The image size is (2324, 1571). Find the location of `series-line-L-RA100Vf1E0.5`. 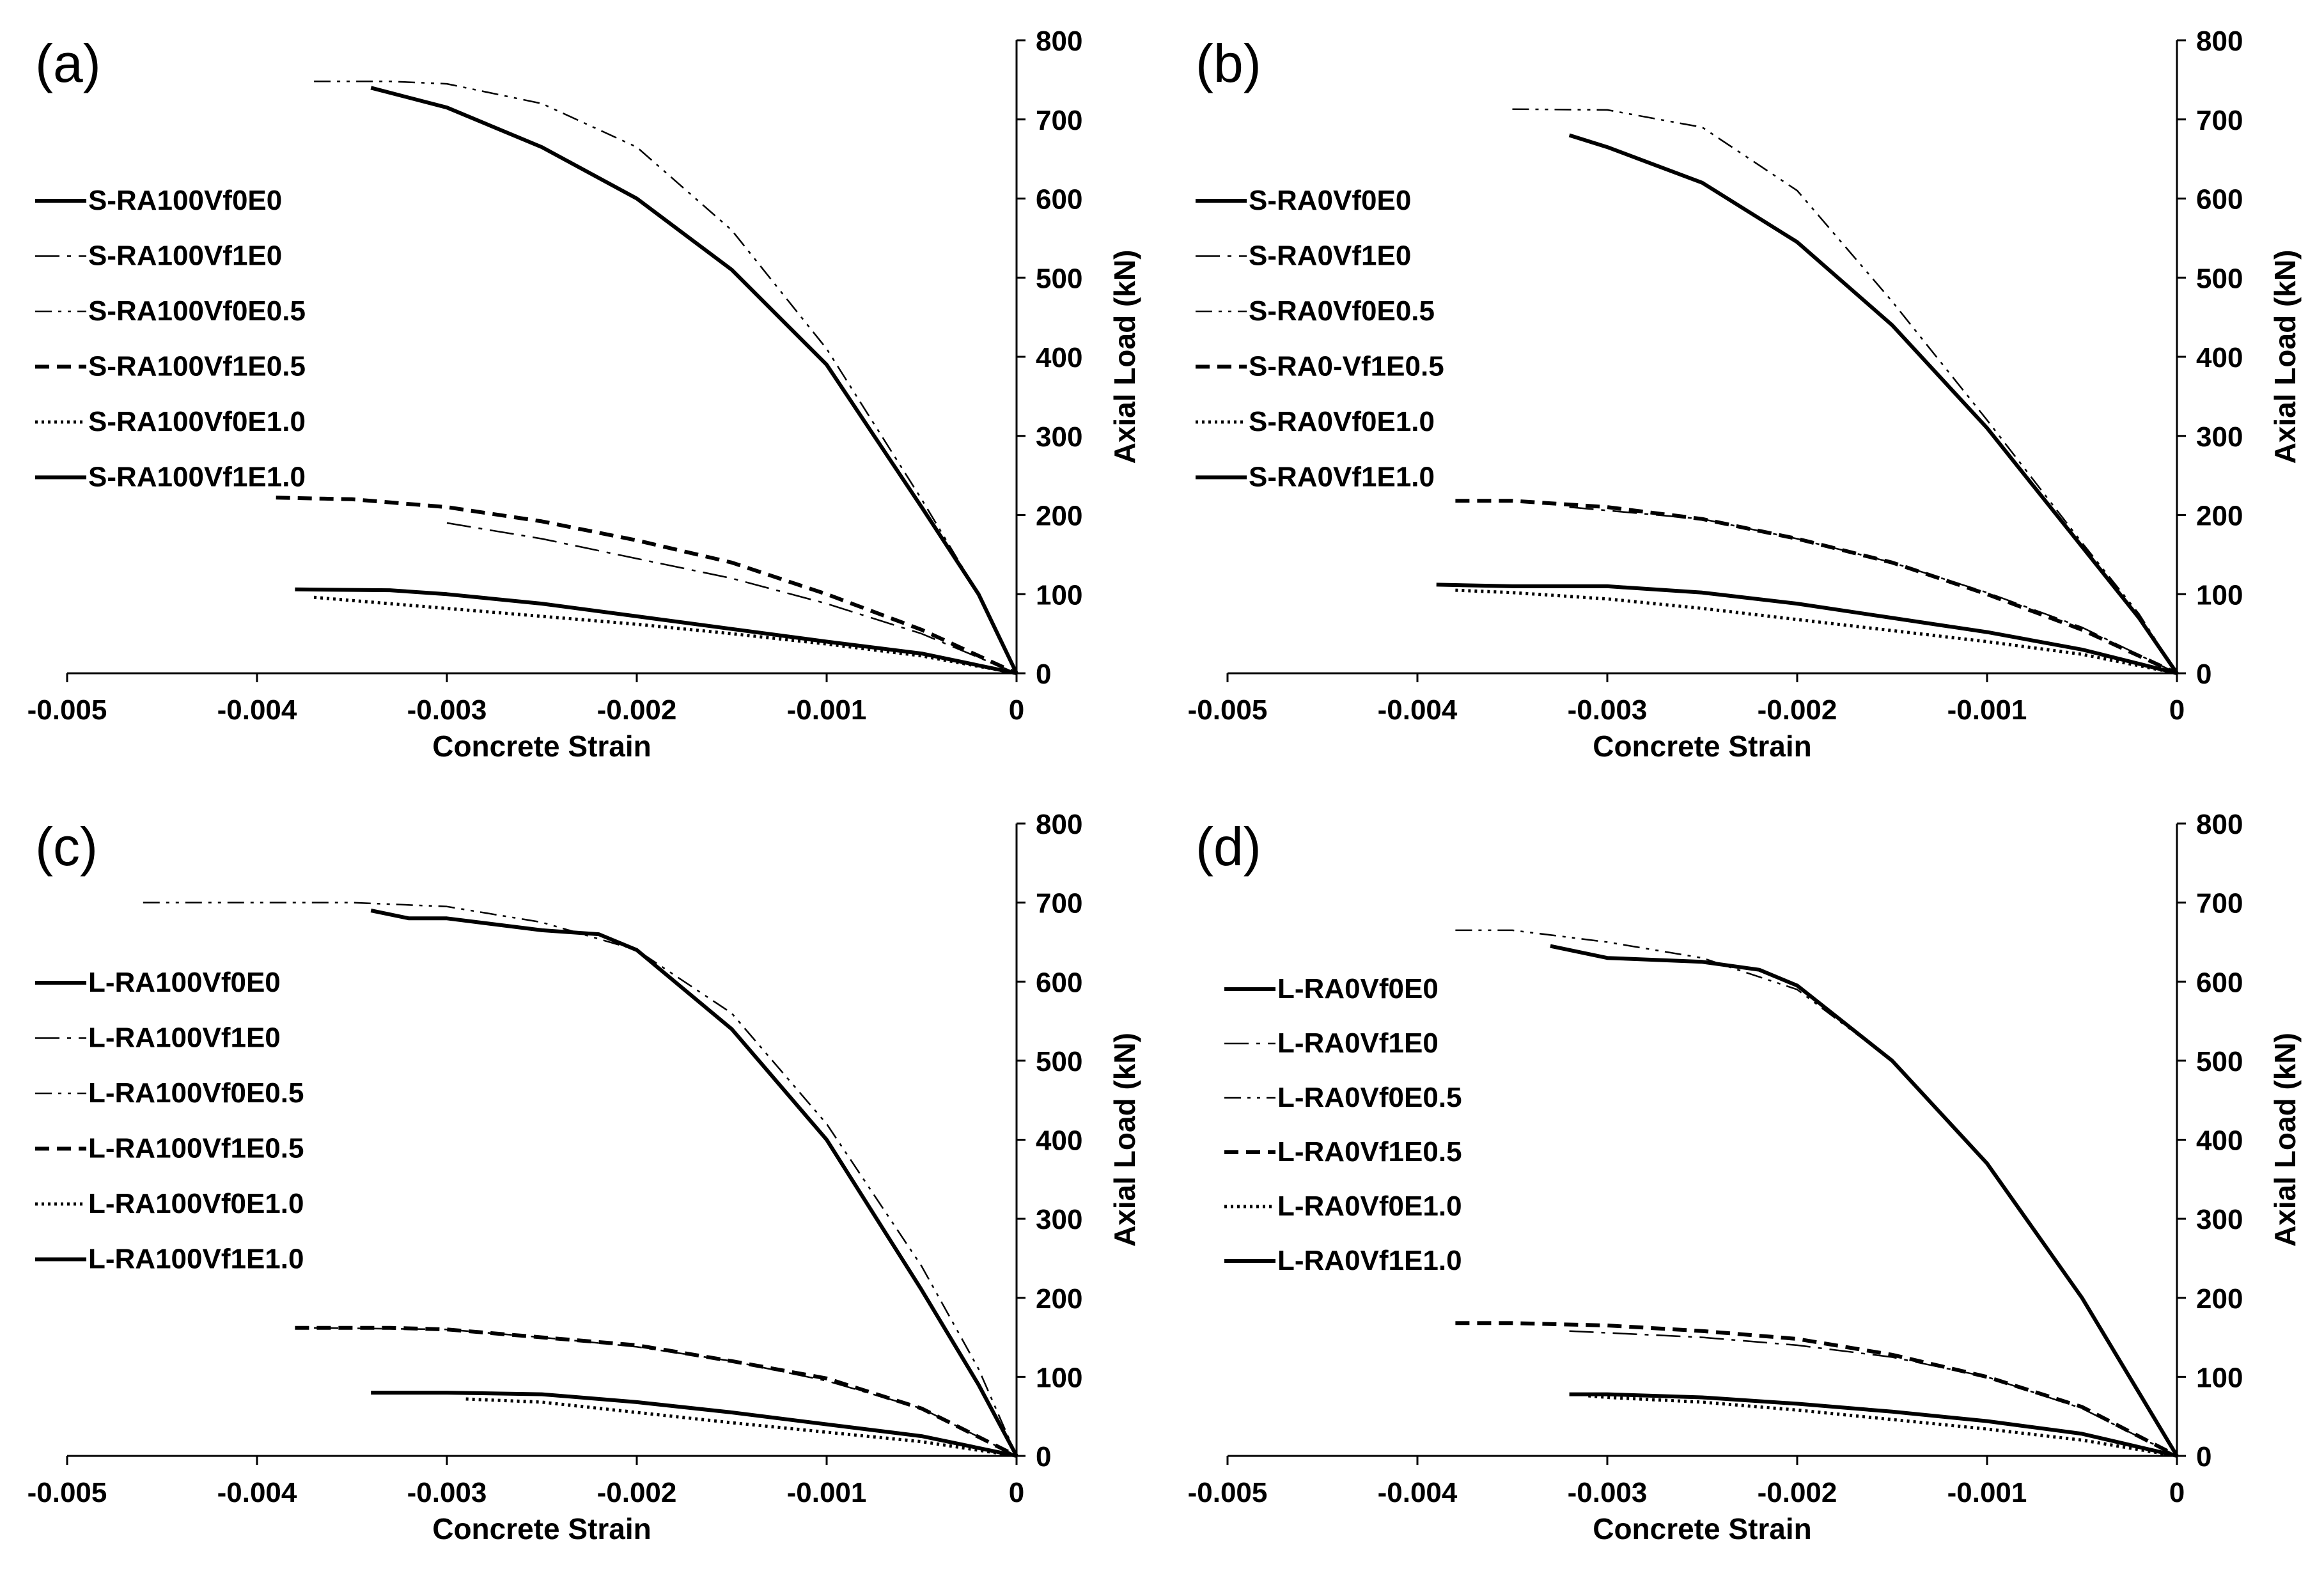

series-line-L-RA100Vf1E0.5 is located at coordinates (656, 1391).